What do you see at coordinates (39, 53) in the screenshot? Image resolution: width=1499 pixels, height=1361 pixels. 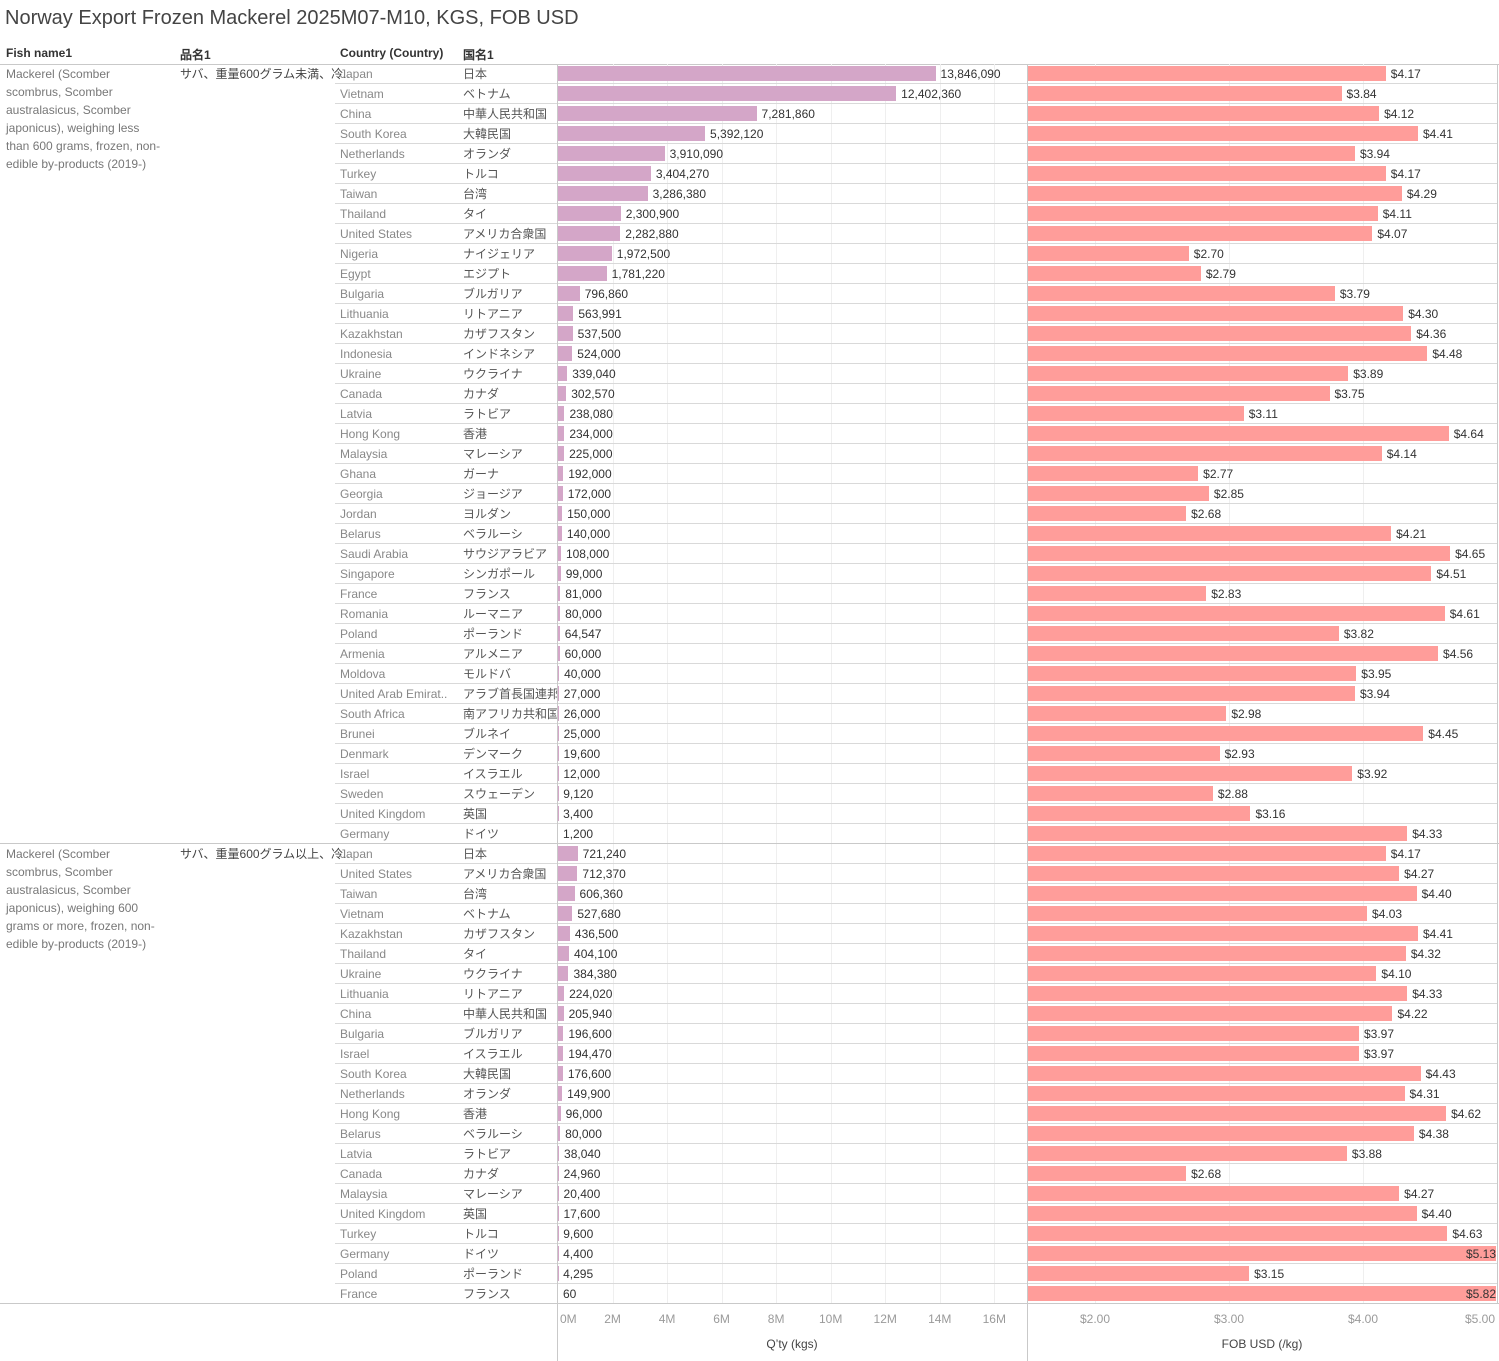 I see `column-header-fish-name: Fish name1` at bounding box center [39, 53].